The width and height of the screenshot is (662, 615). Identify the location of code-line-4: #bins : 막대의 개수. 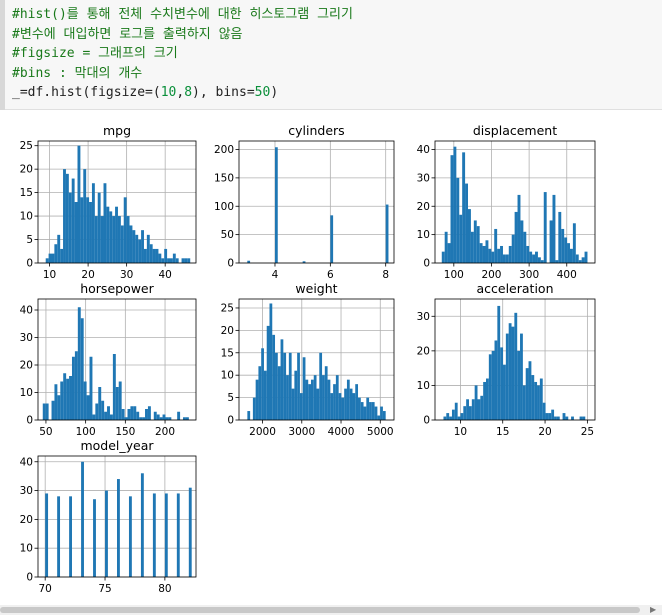
(77, 73).